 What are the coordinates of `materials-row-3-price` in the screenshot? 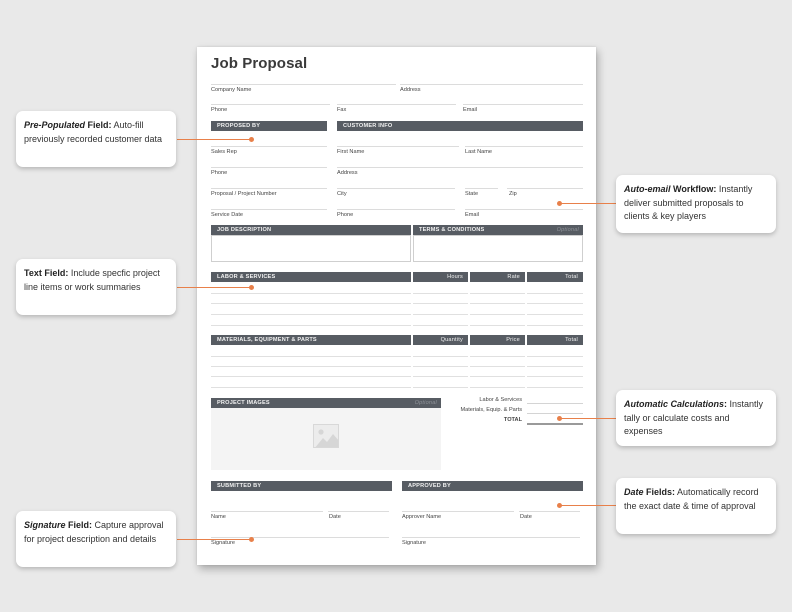 It's located at (497, 376).